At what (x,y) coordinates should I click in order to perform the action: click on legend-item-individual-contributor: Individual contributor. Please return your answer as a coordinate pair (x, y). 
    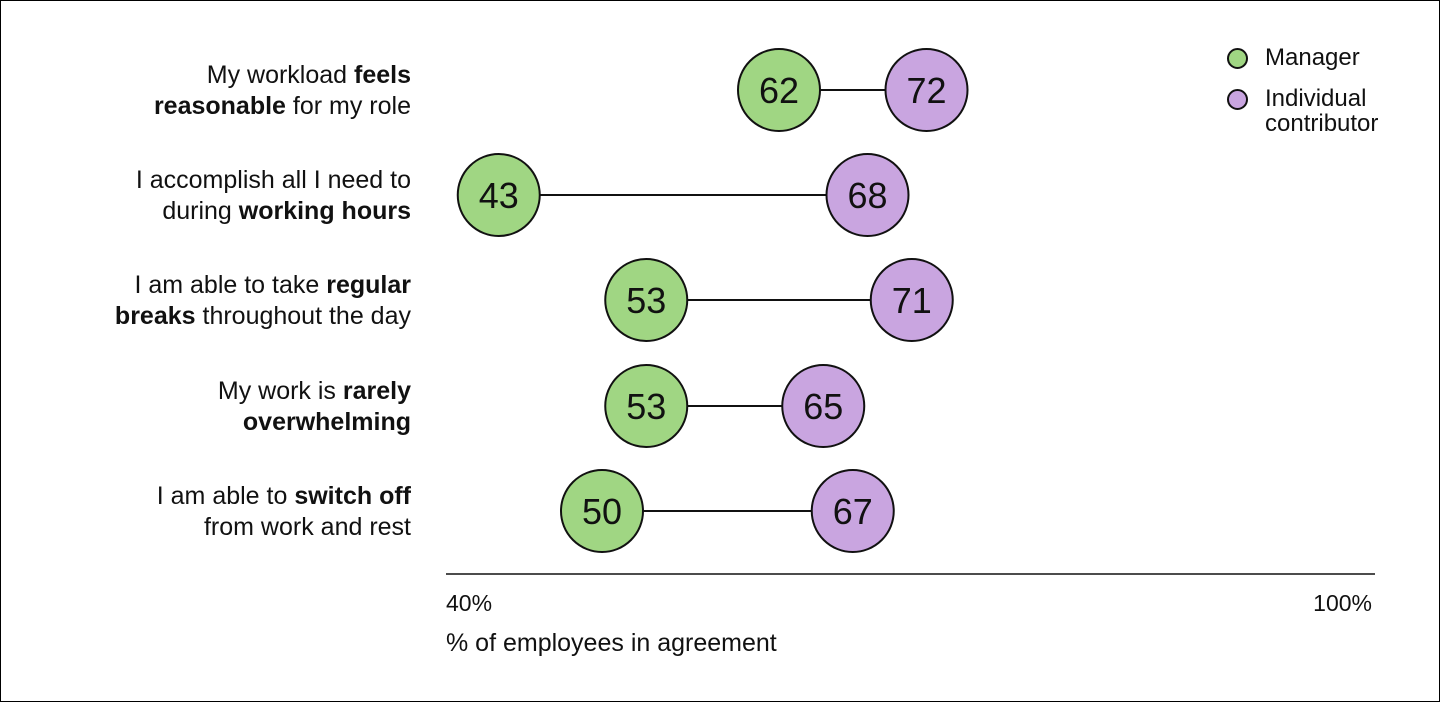
    Looking at the image, I should click on (1316, 111).